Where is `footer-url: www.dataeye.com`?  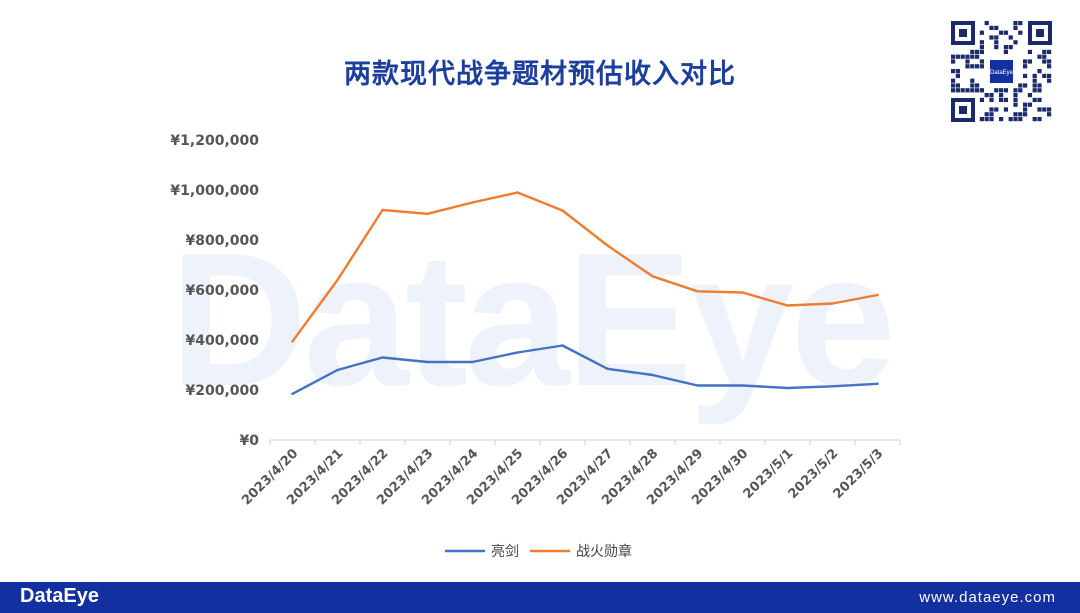
footer-url: www.dataeye.com is located at coordinates (987, 597).